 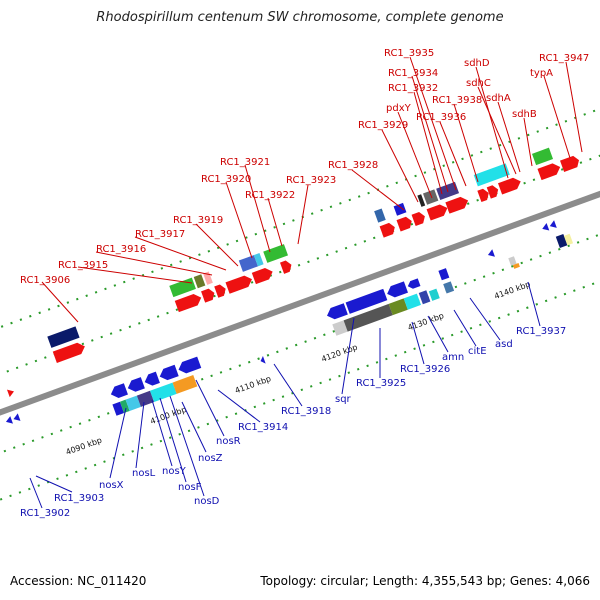 What do you see at coordinates (174, 471) in the screenshot?
I see `label-nosY: nosY` at bounding box center [174, 471].